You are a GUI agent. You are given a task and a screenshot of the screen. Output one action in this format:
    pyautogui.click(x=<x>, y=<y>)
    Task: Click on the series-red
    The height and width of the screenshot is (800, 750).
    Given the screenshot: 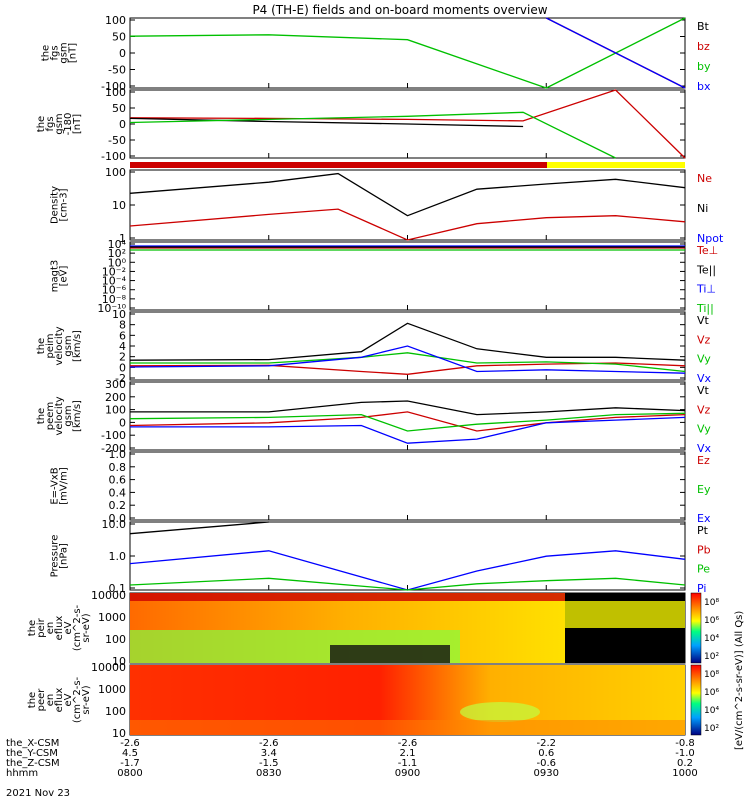 What is the action you would take?
    pyautogui.click(x=407, y=124)
    